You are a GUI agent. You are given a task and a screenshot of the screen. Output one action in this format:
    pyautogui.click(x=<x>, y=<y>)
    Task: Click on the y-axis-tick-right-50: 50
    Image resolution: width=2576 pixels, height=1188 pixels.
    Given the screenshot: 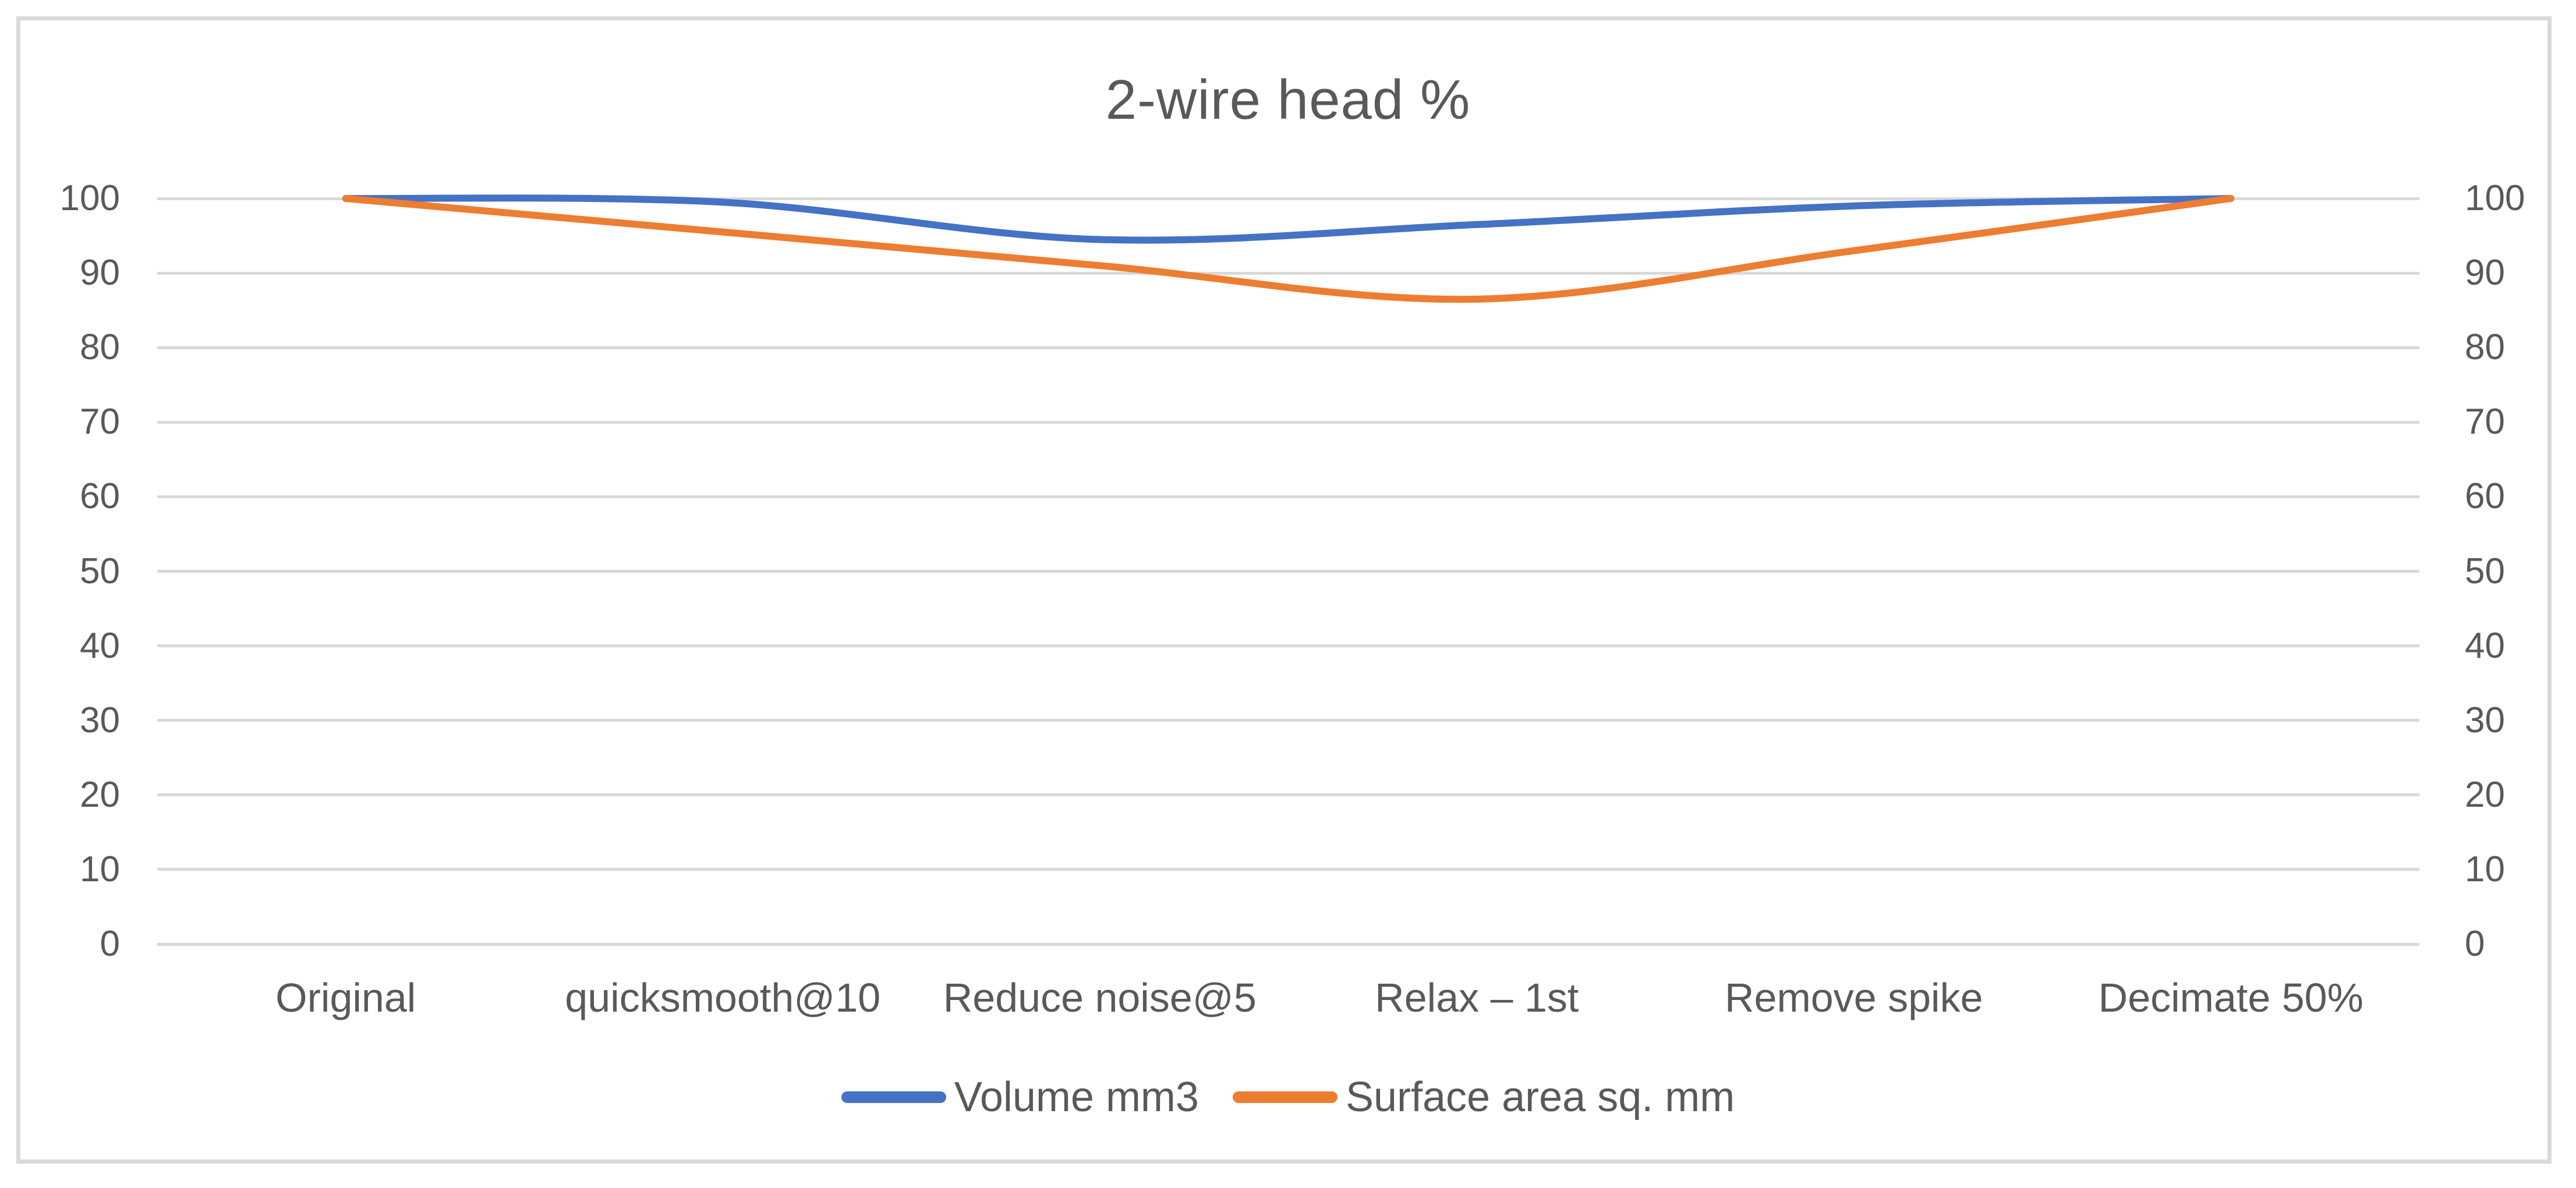 What is the action you would take?
    pyautogui.click(x=2485, y=571)
    